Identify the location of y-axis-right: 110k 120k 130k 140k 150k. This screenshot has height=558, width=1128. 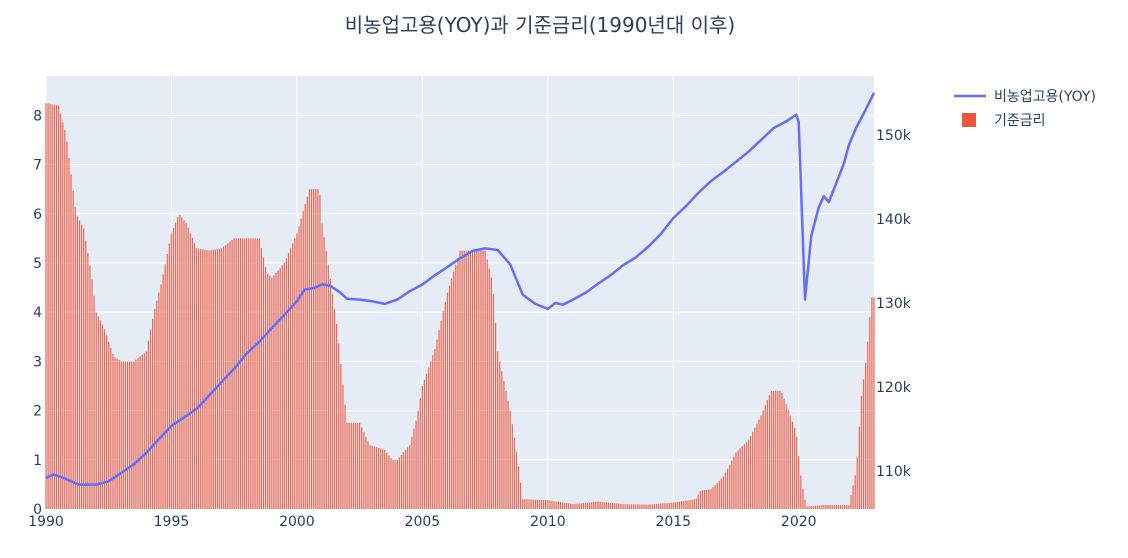
(894, 304).